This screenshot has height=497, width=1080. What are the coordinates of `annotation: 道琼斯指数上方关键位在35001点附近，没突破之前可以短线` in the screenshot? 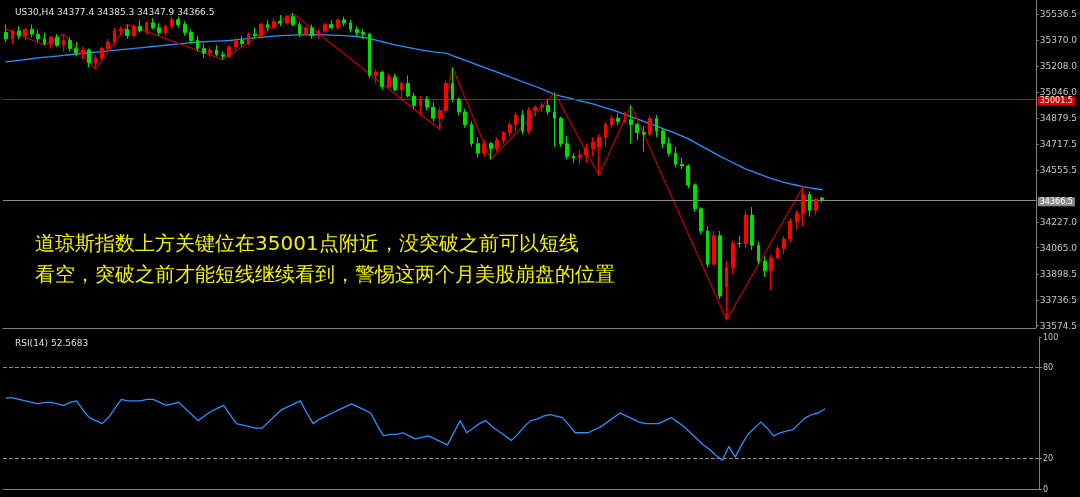 It's located at (307, 243).